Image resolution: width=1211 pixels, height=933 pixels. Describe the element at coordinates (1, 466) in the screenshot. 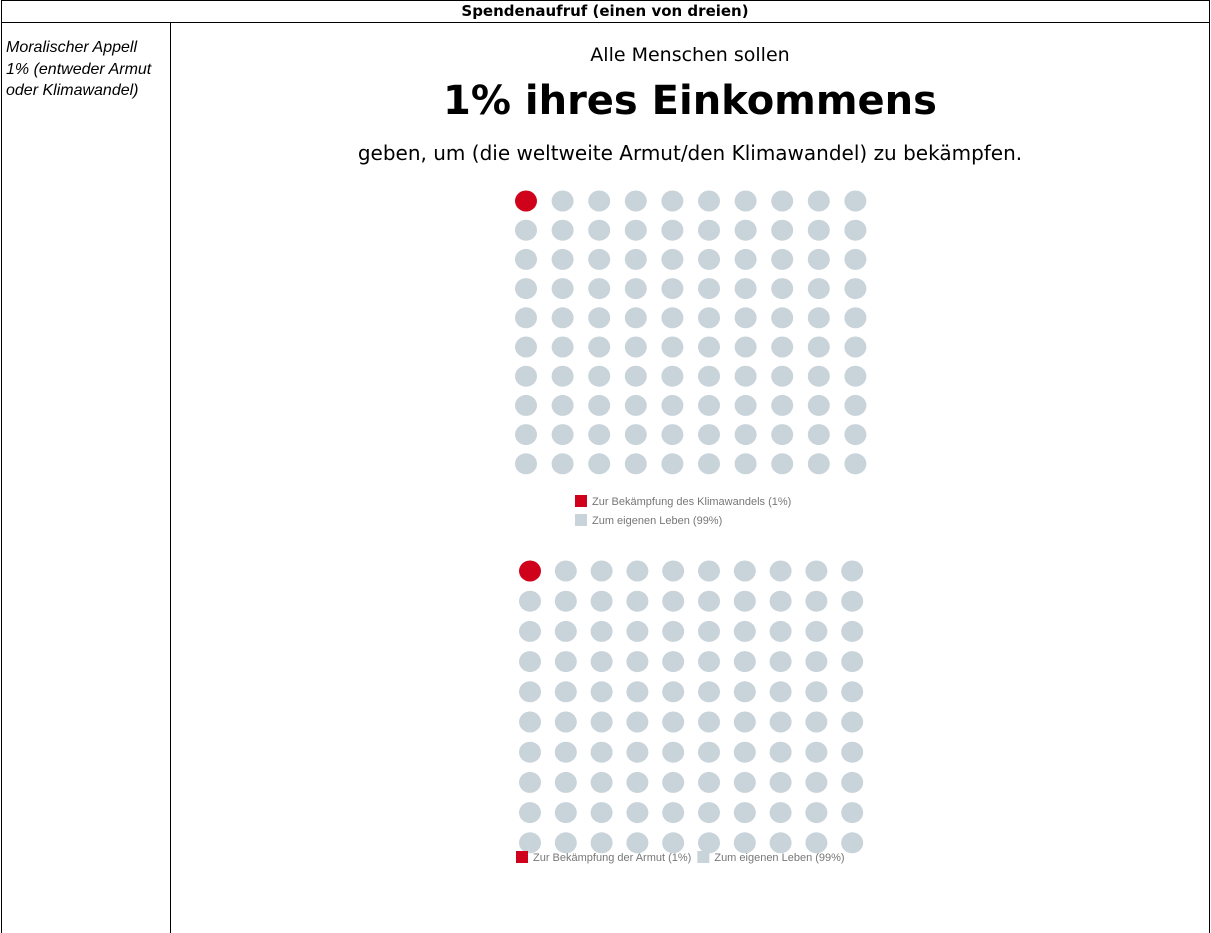

I see `table-border` at that location.